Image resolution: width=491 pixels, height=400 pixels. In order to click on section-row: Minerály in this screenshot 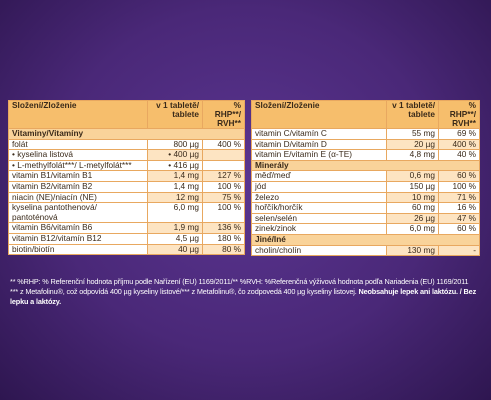, I will do `click(365, 165)`.